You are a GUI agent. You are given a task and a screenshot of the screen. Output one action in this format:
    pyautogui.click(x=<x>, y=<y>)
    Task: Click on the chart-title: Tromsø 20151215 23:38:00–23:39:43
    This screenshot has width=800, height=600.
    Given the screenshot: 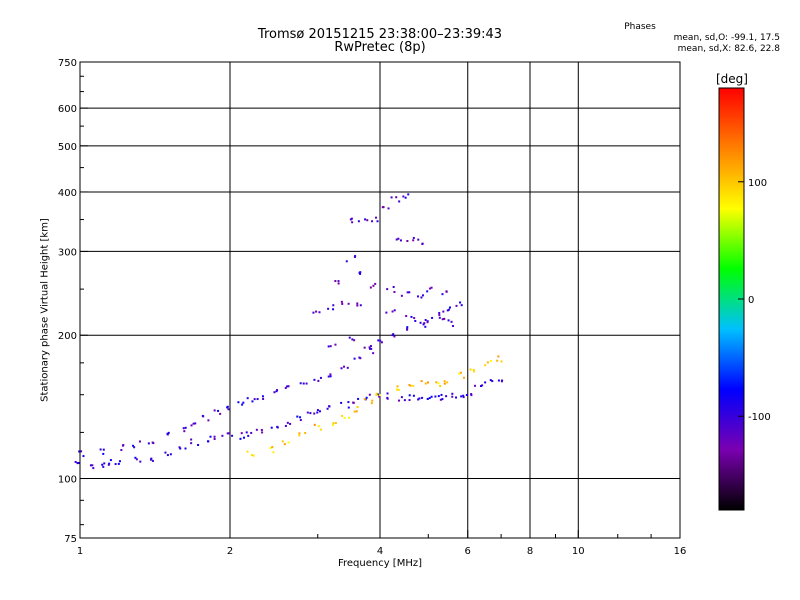 What is the action you would take?
    pyautogui.click(x=380, y=34)
    